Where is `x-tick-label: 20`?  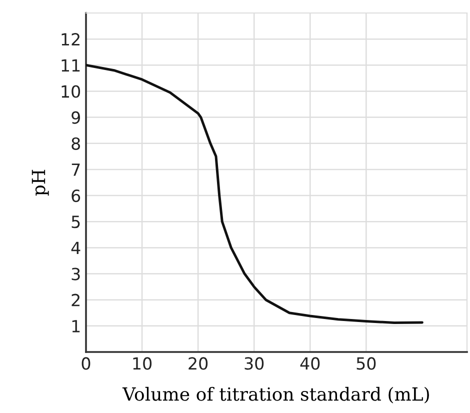 x-tick-label: 20 is located at coordinates (198, 363).